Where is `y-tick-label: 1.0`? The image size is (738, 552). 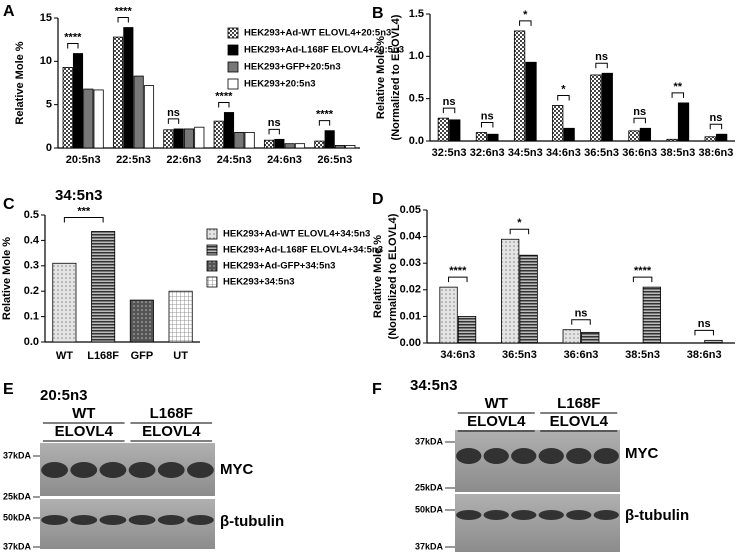 y-tick-label: 1.0 is located at coordinates (416, 56).